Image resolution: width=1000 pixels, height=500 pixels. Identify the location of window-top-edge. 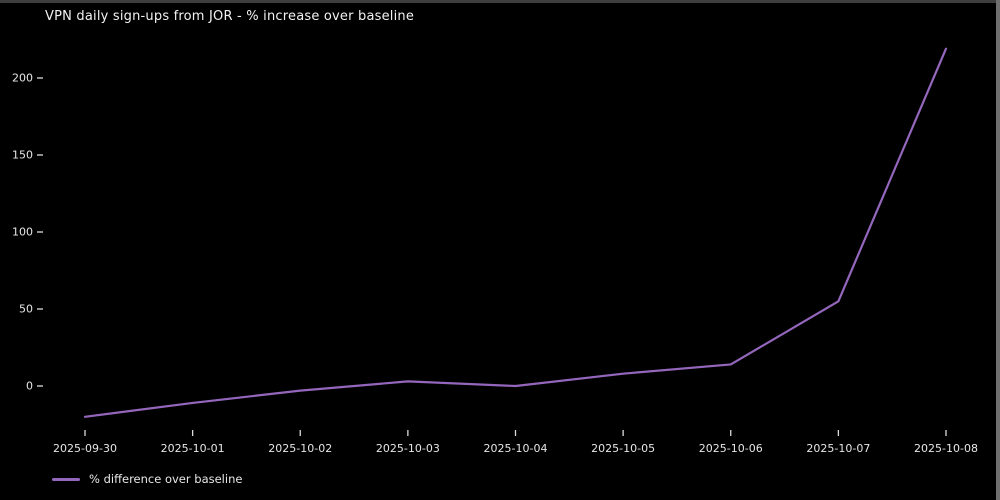
(500, 1).